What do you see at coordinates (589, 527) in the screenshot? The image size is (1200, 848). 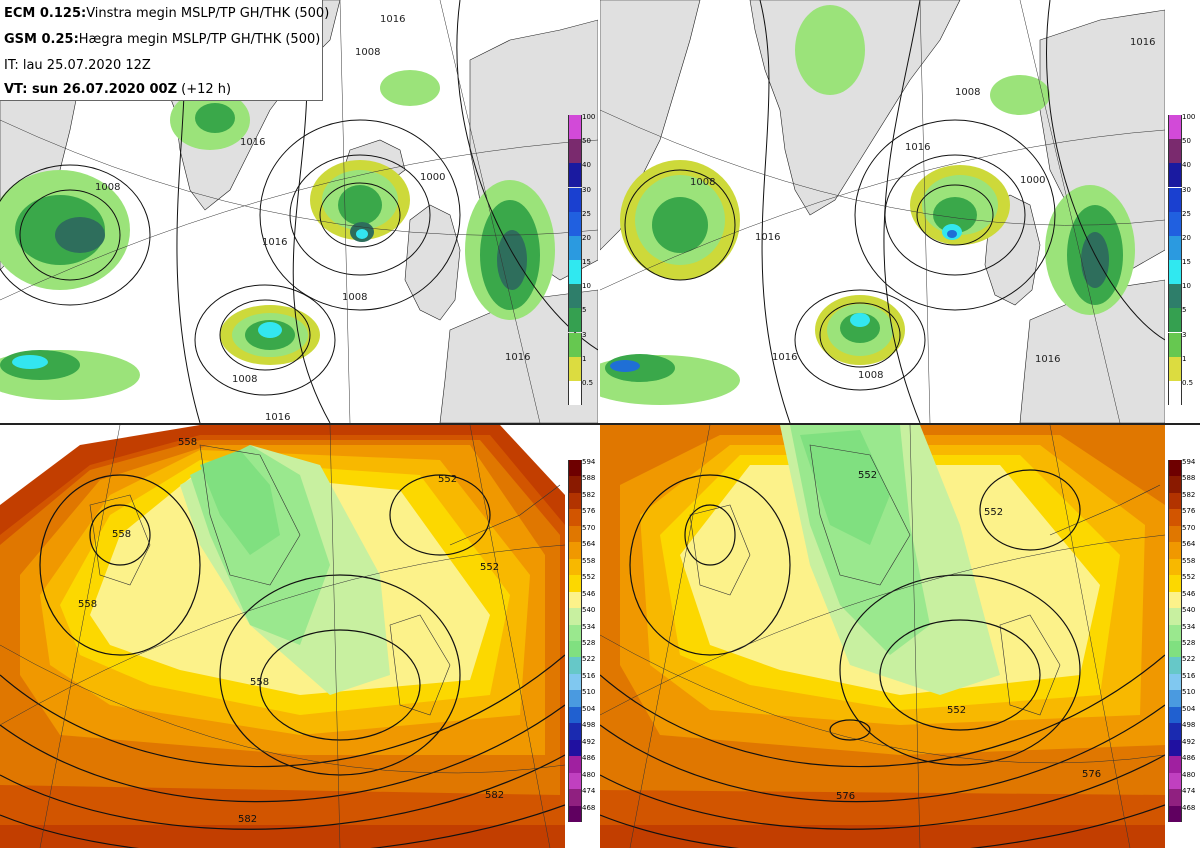 I see `colorbar-label: 570` at bounding box center [589, 527].